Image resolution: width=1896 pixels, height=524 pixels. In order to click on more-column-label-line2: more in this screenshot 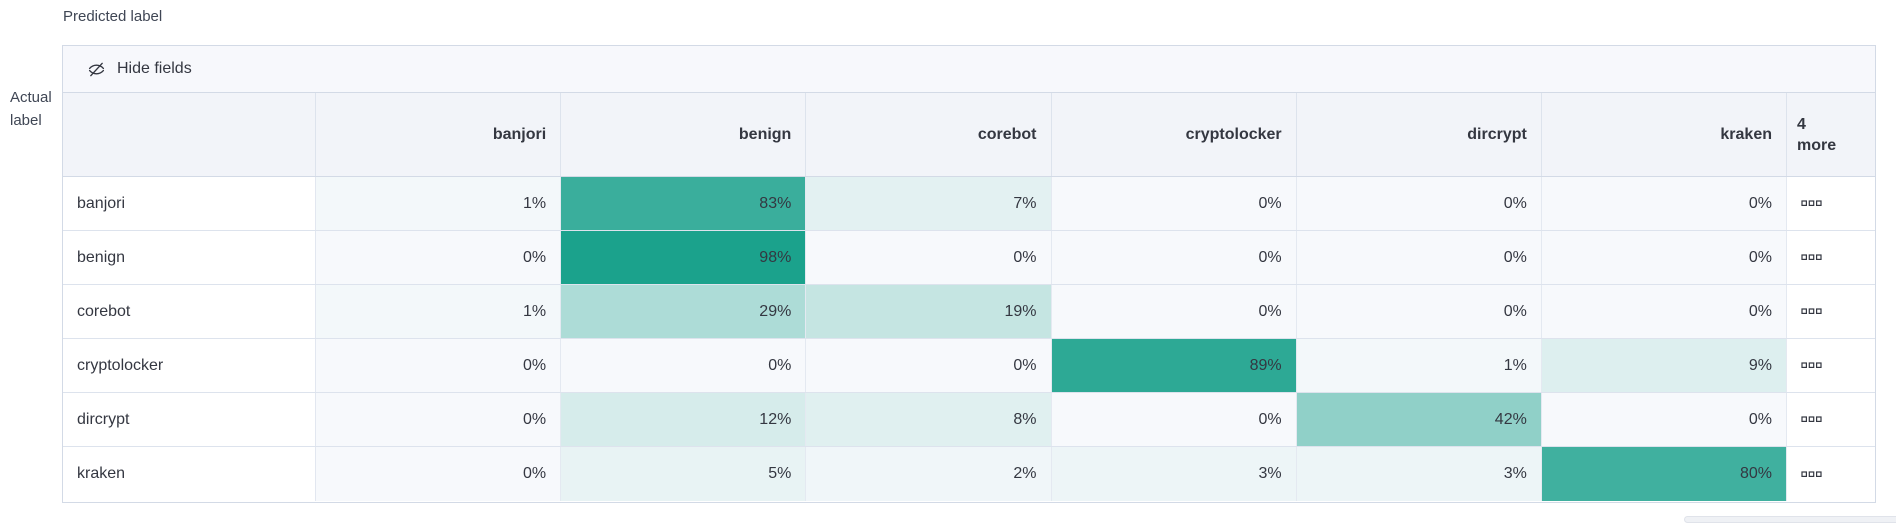, I will do `click(1817, 145)`.